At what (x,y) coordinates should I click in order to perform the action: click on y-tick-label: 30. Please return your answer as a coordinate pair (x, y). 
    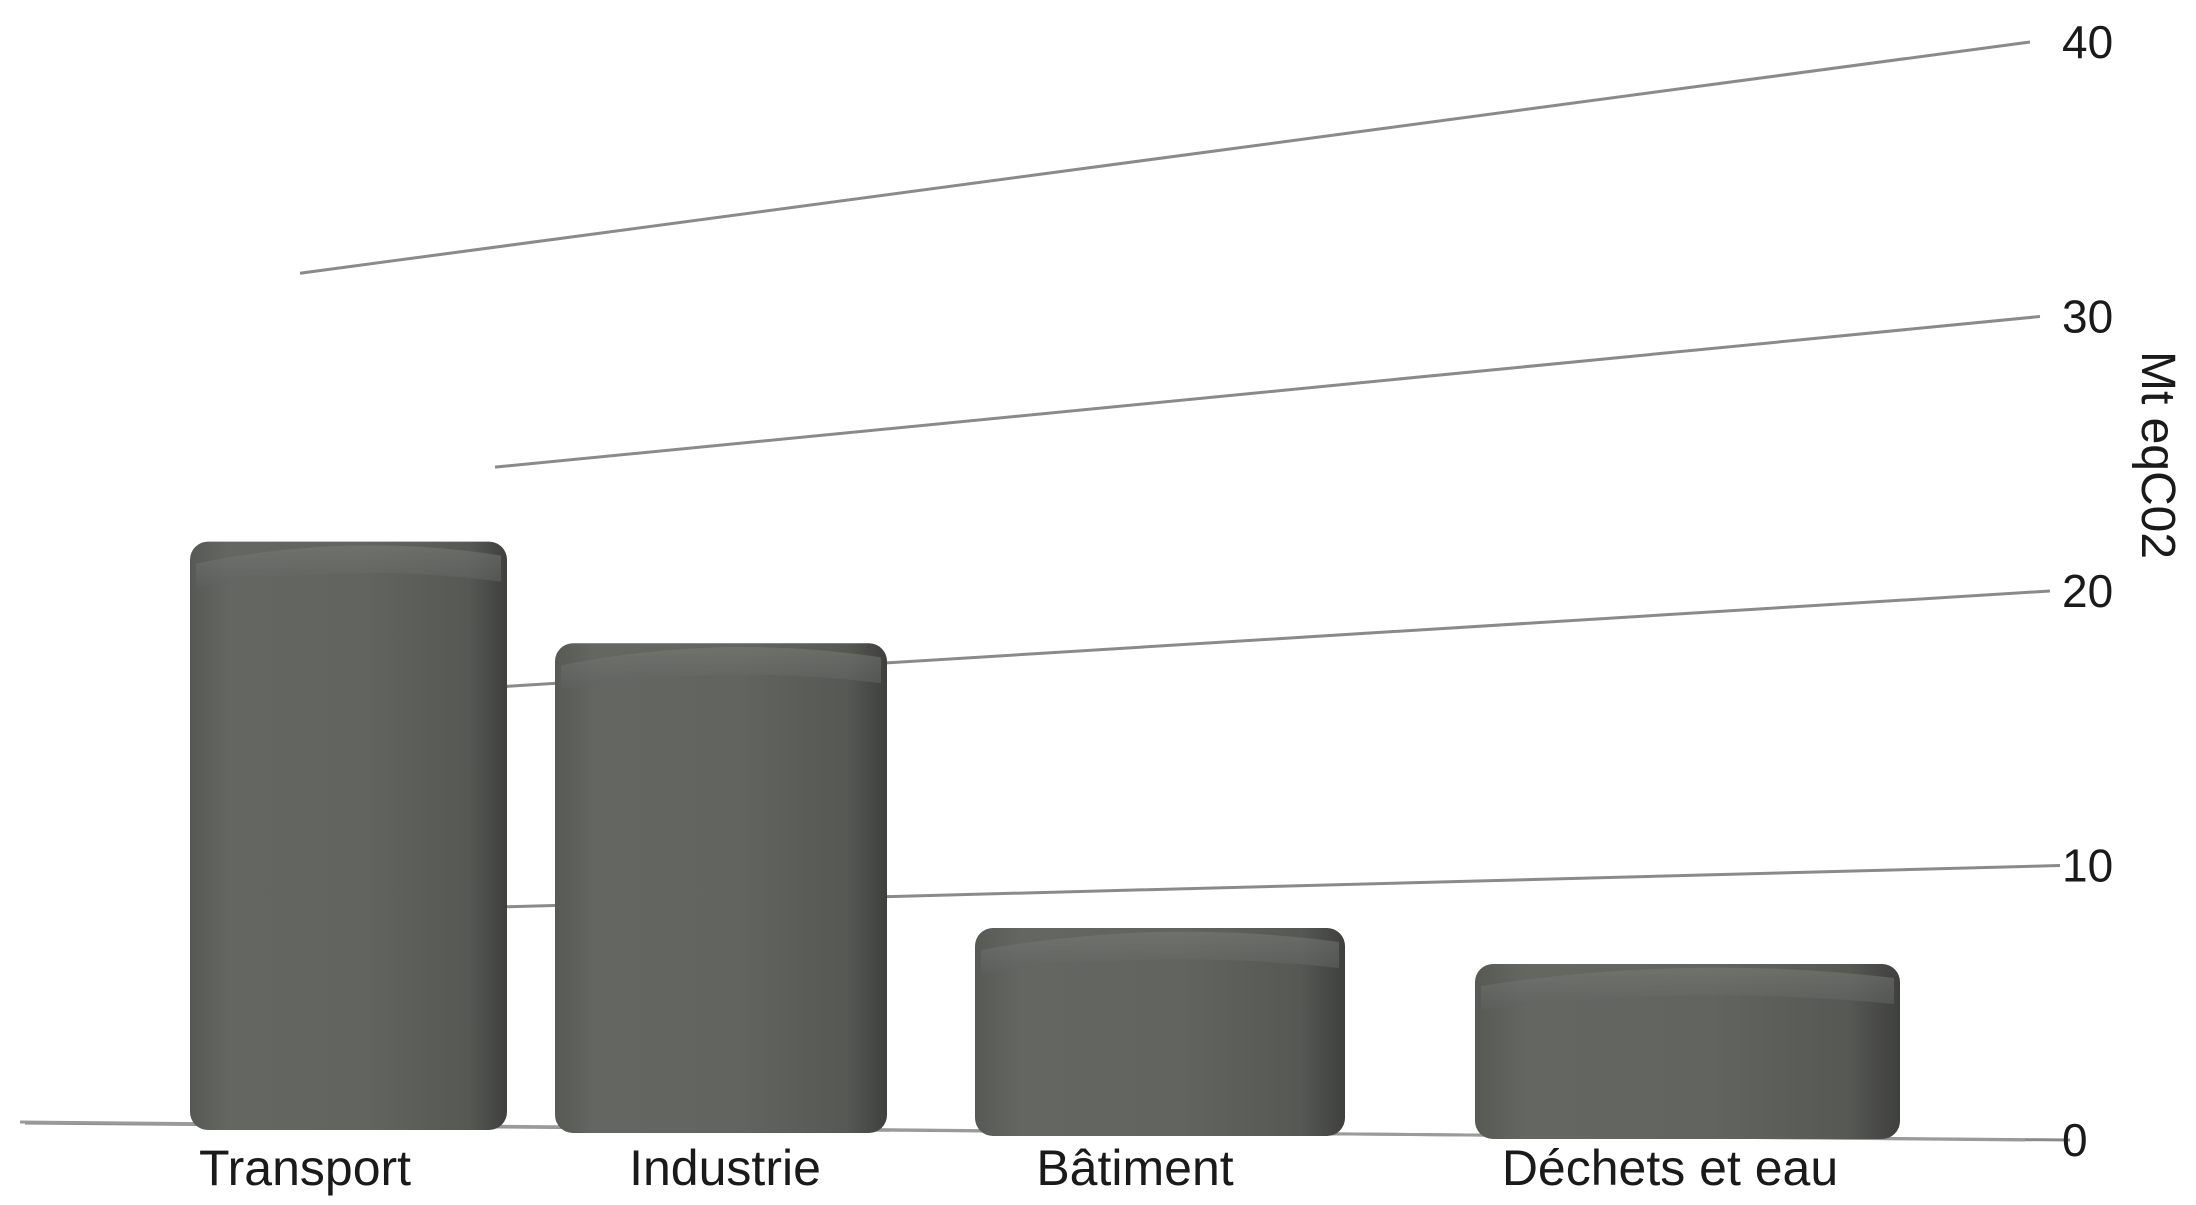
    Looking at the image, I should click on (2087, 317).